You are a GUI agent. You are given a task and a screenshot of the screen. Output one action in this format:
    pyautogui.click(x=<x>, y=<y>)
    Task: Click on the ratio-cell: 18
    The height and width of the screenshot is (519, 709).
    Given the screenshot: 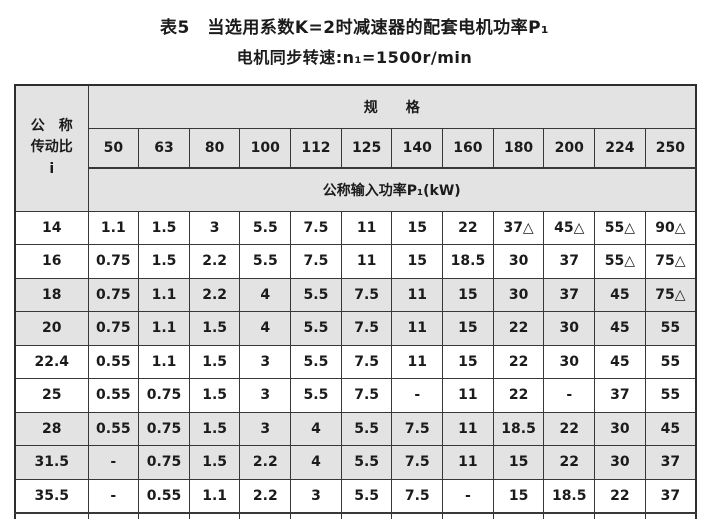 What is the action you would take?
    pyautogui.click(x=51, y=294)
    